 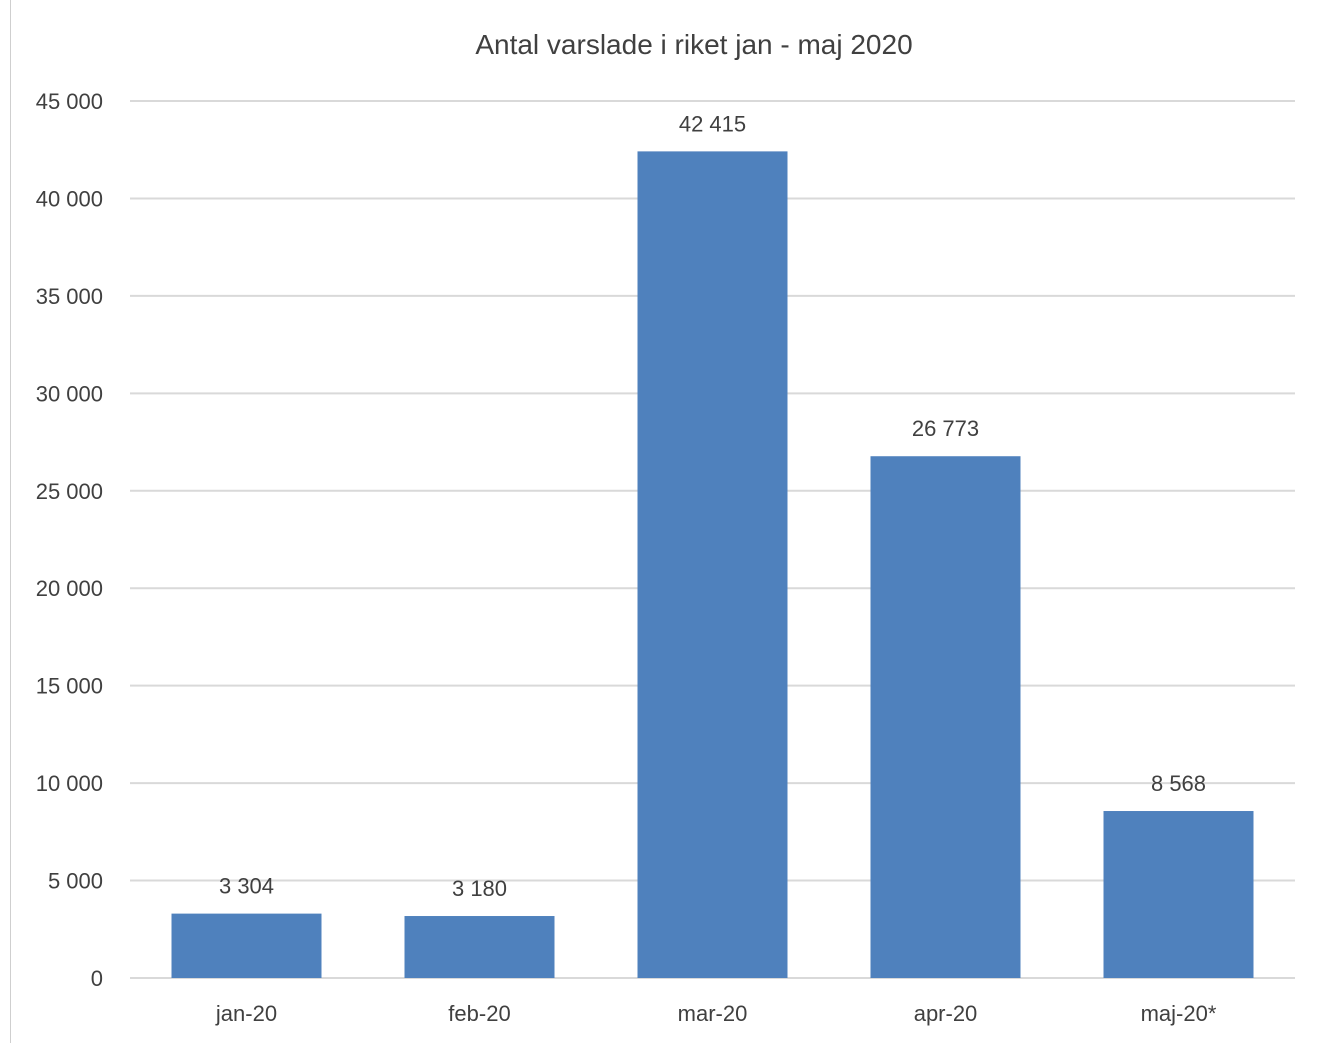 I want to click on y-tick-label: 5 000, so click(x=75, y=881).